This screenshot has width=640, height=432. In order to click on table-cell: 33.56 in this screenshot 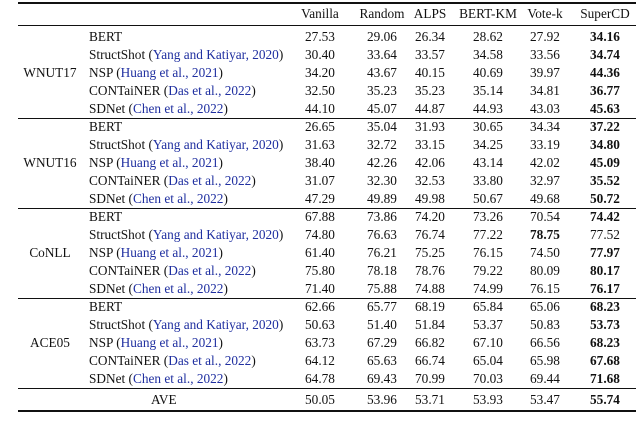, I will do `click(545, 54)`.